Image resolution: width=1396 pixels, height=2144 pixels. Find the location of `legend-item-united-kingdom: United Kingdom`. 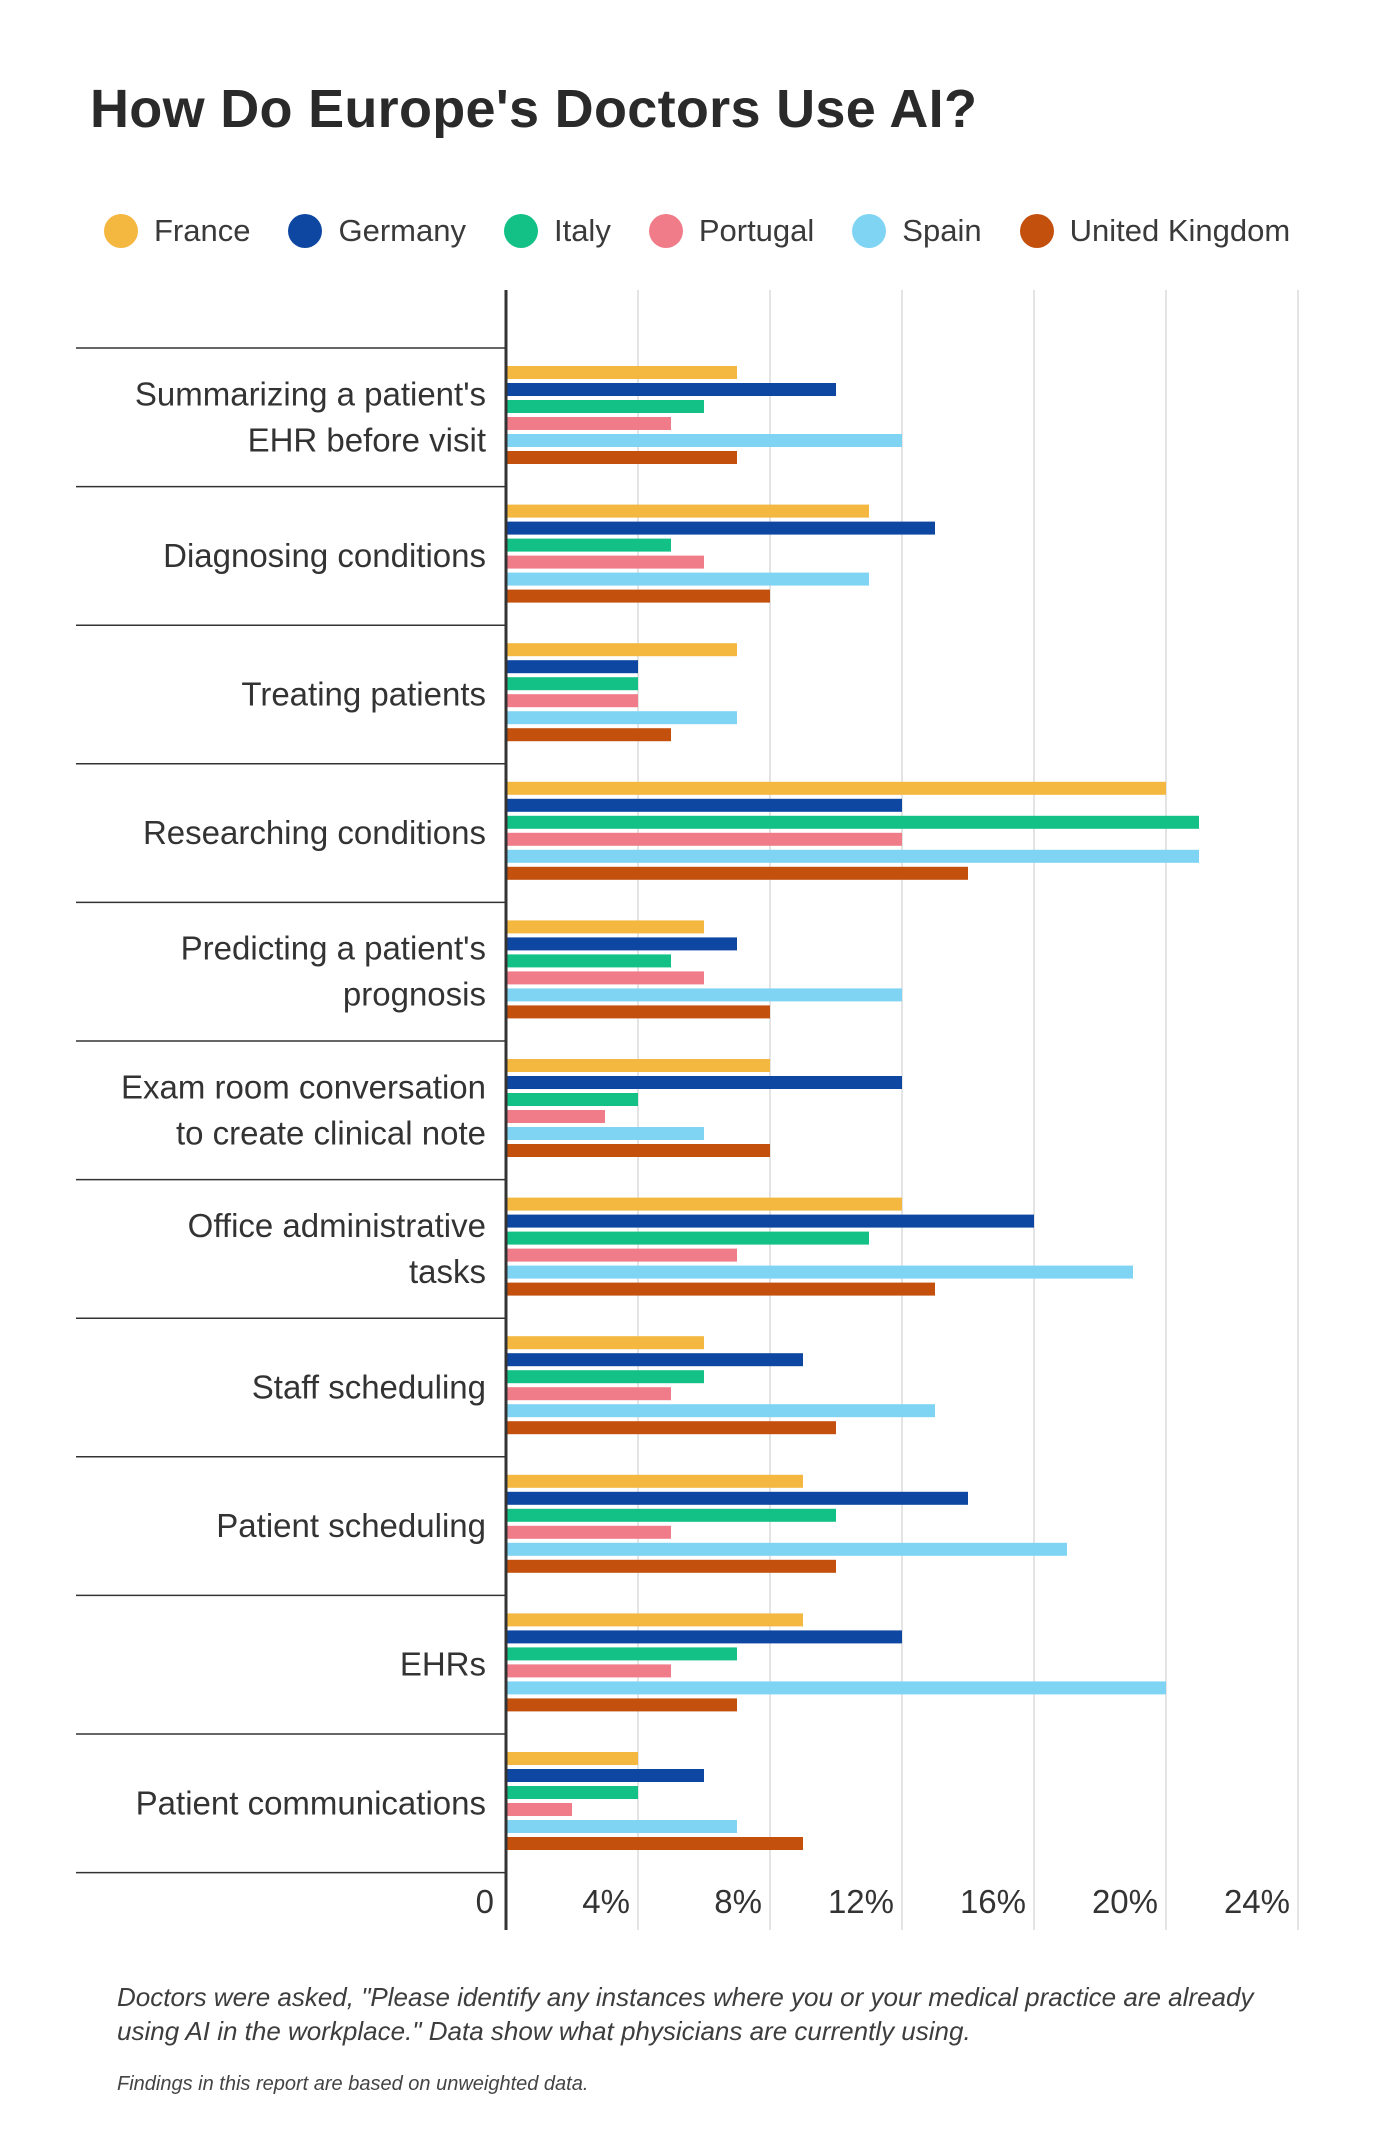

legend-item-united-kingdom: United Kingdom is located at coordinates (1155, 231).